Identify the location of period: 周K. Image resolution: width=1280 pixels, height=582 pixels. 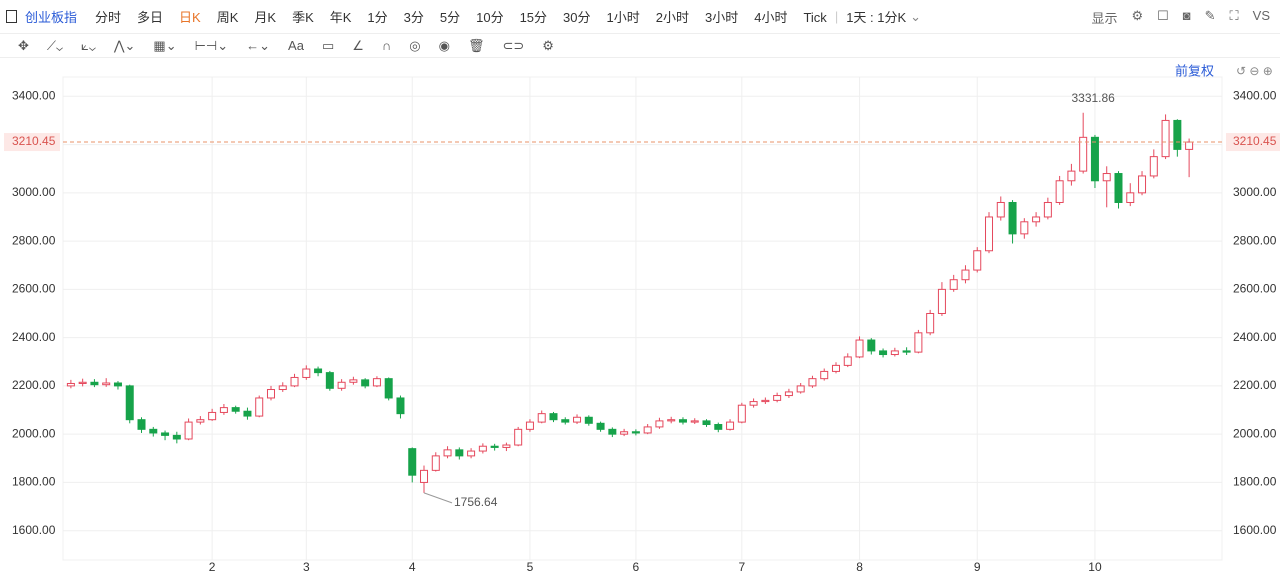
(227, 17).